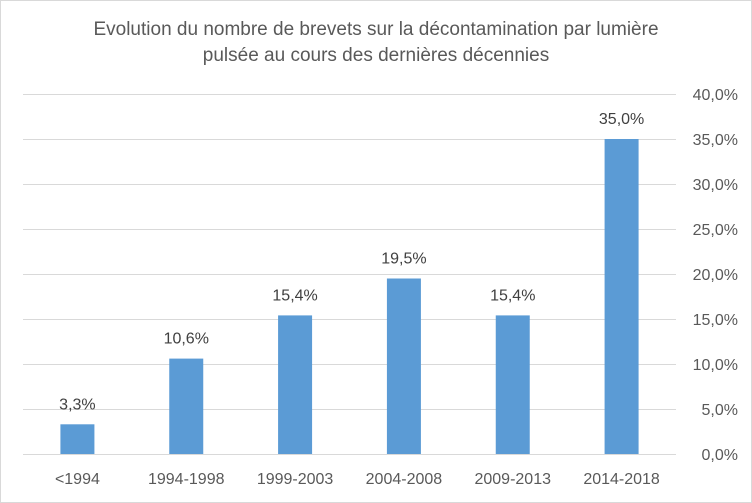 This screenshot has height=503, width=752. I want to click on bar-data-label: 35,0%, so click(621, 119).